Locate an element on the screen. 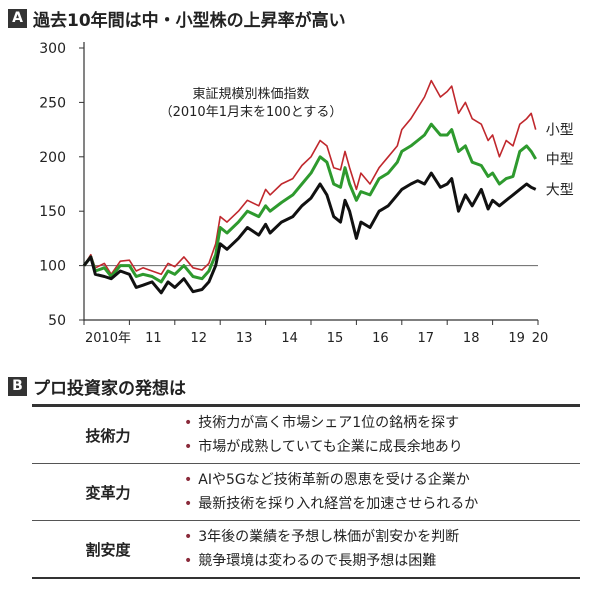  row-category: 変革力 is located at coordinates (108, 492).